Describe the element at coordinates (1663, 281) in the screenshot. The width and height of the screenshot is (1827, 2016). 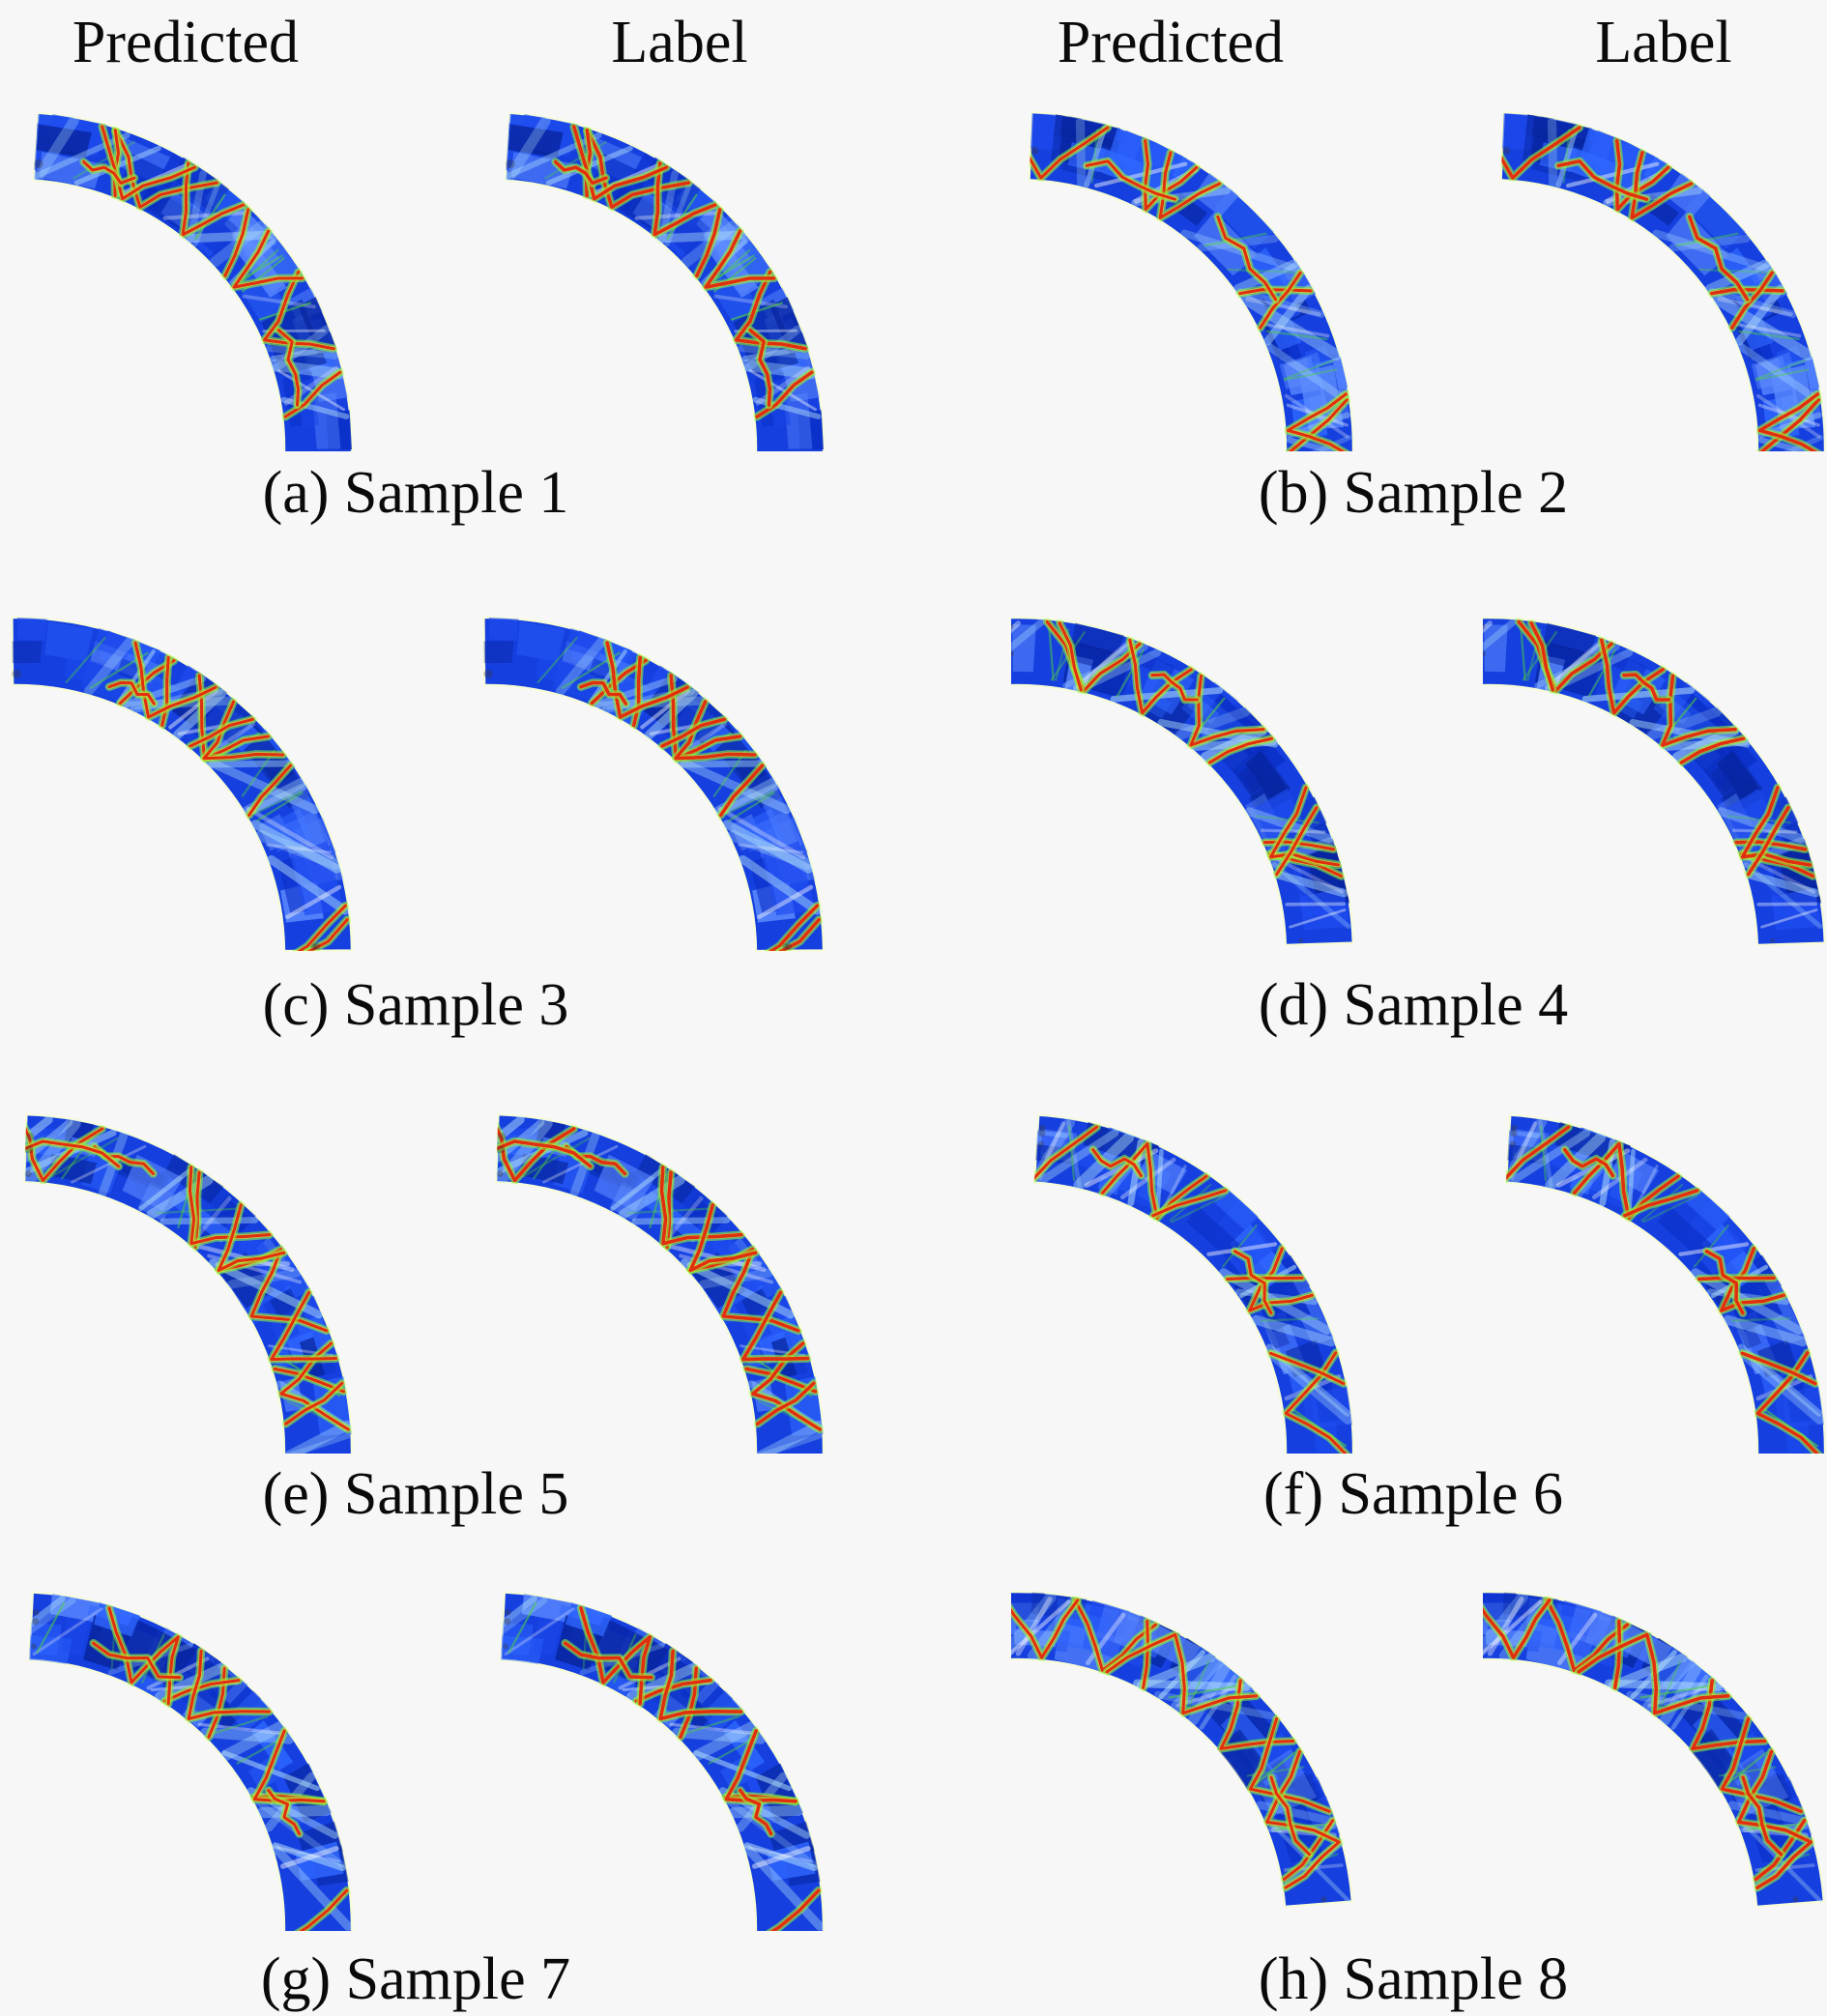
I see `heatmap-sample-2-label` at that location.